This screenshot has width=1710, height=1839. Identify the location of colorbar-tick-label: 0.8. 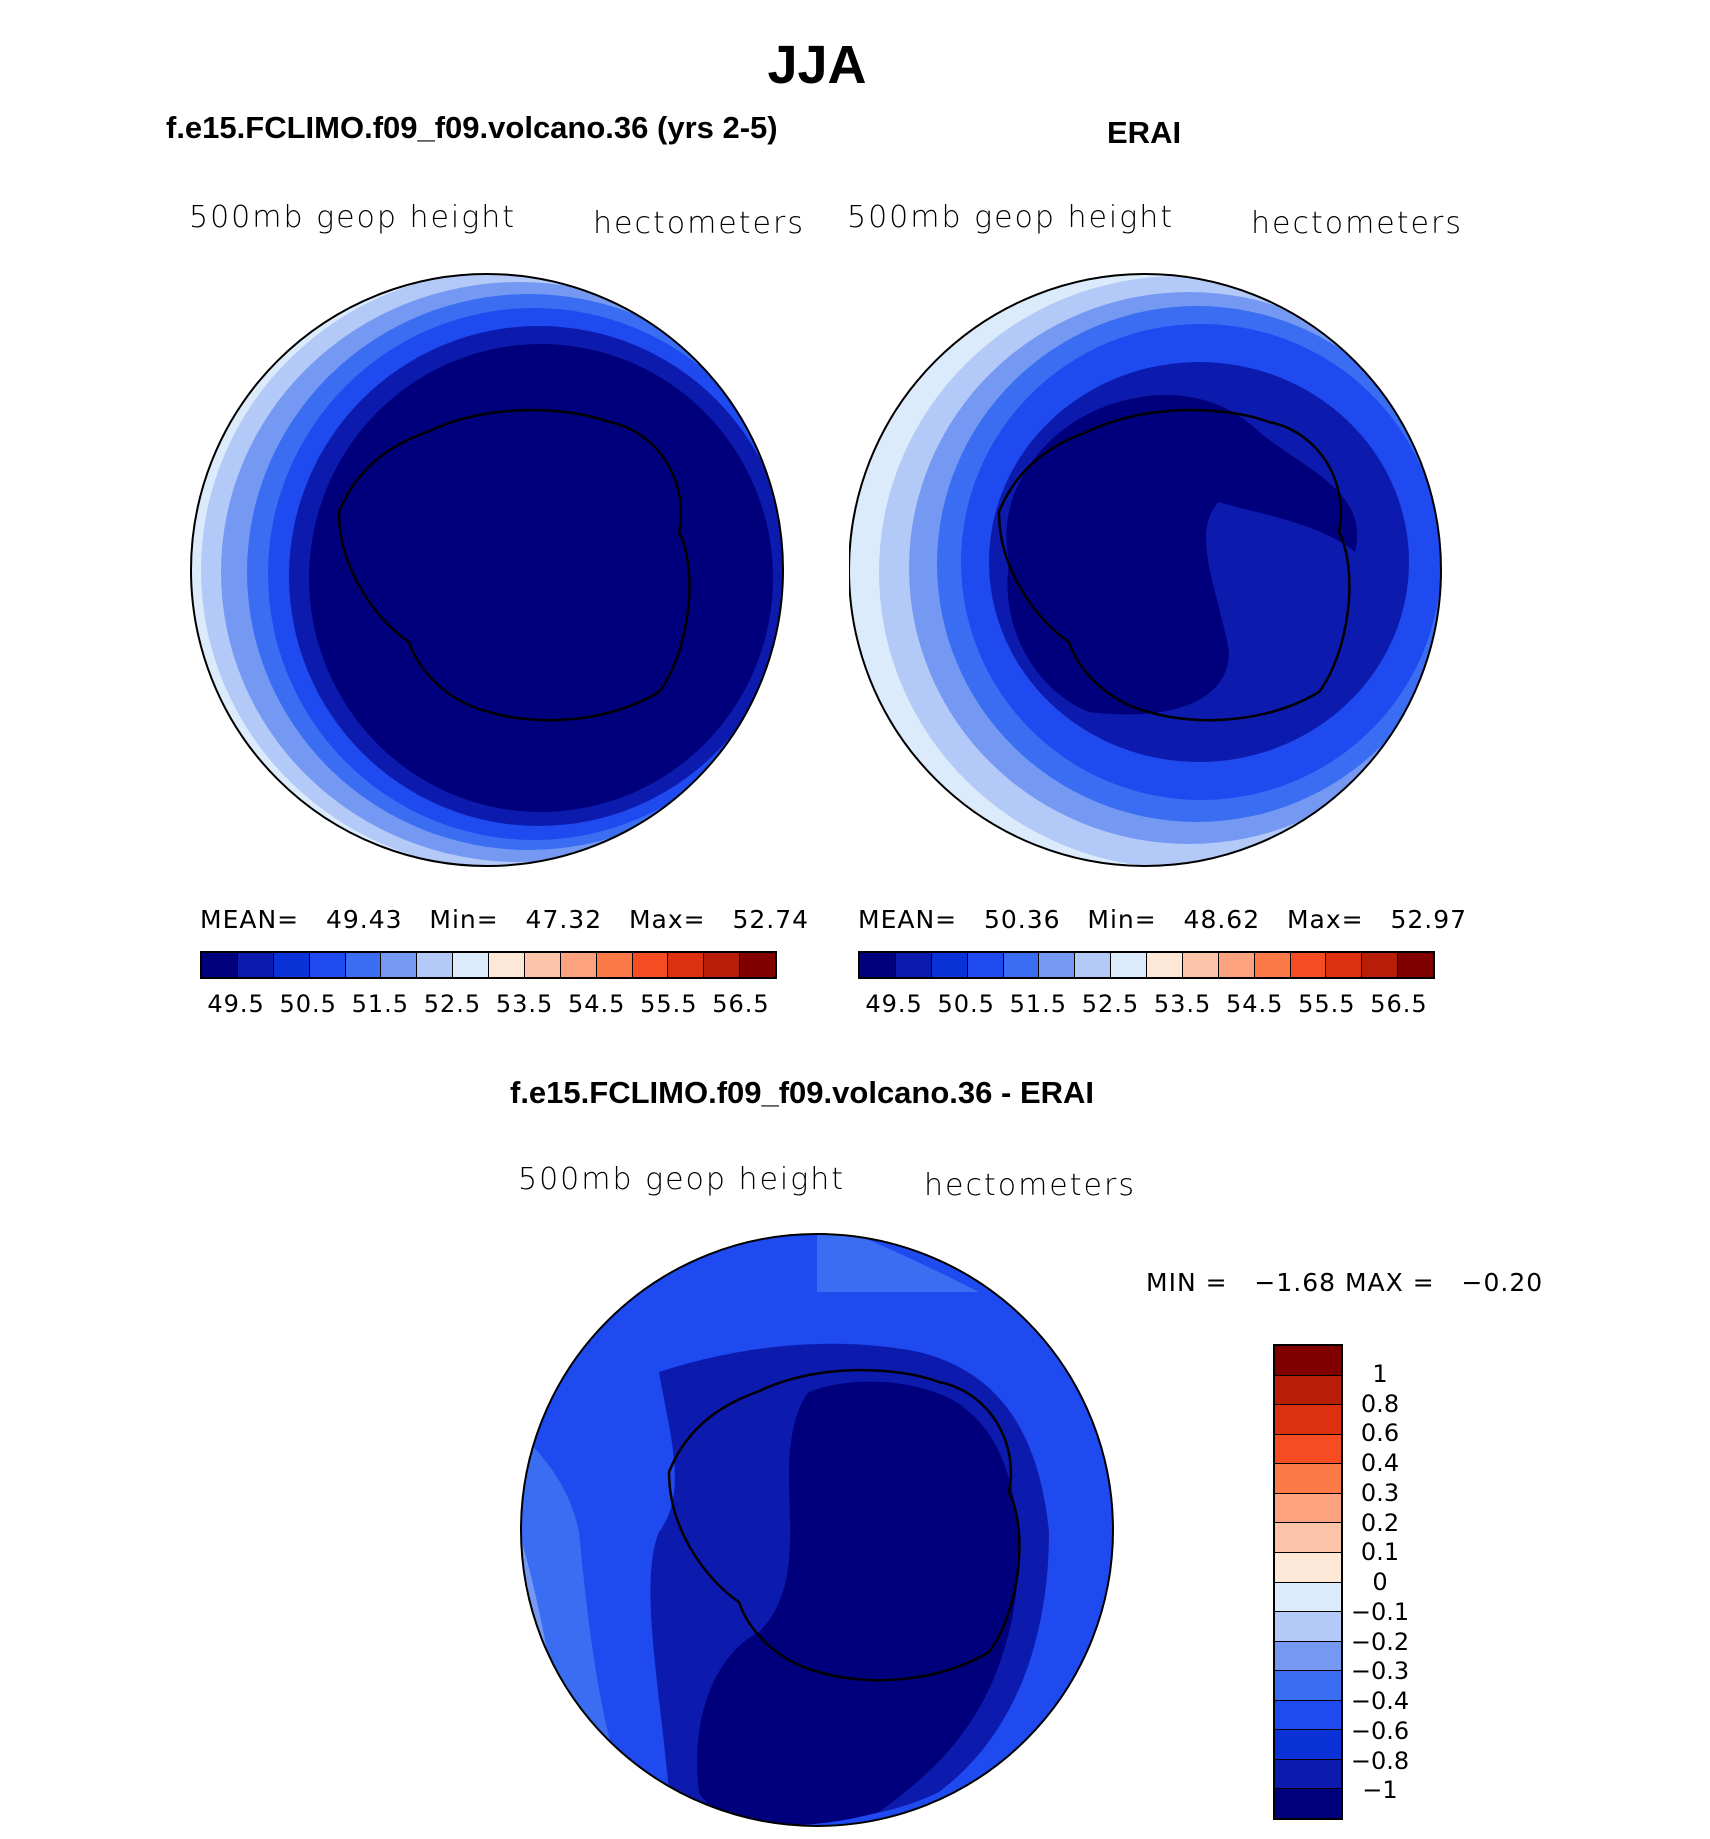
(1380, 1403).